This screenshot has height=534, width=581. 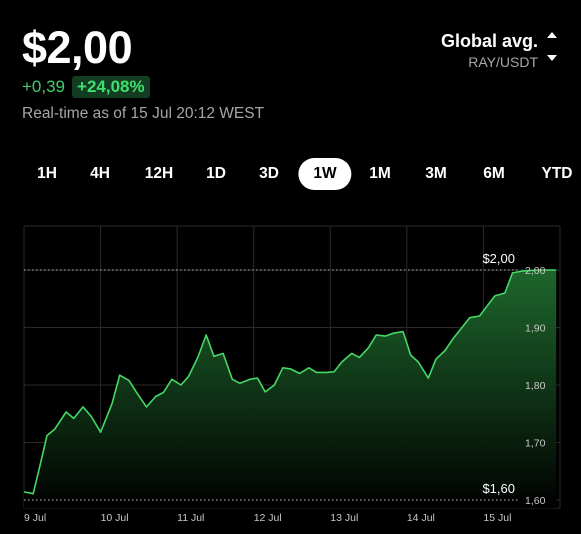 I want to click on tab-1m: 1M, so click(x=380, y=173).